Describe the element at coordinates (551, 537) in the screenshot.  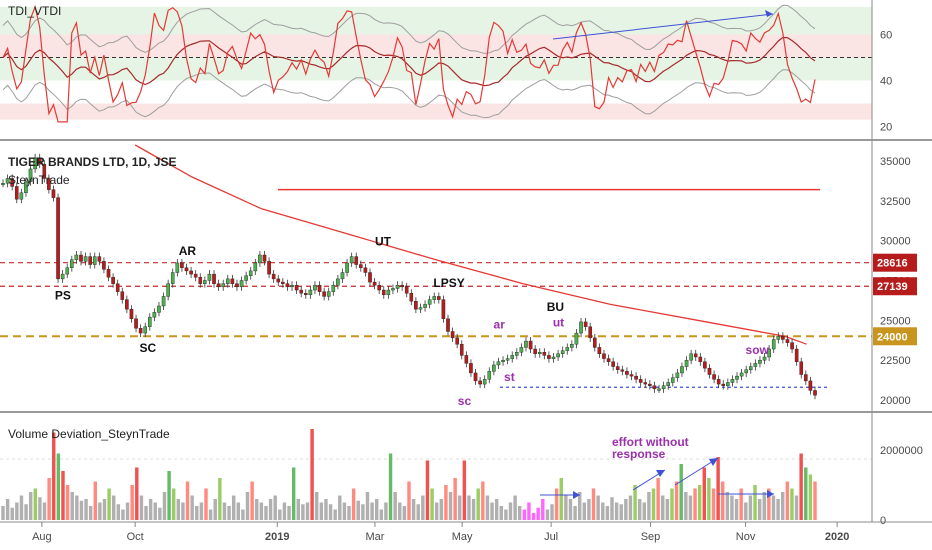
I see `x-tick-label: Jul` at that location.